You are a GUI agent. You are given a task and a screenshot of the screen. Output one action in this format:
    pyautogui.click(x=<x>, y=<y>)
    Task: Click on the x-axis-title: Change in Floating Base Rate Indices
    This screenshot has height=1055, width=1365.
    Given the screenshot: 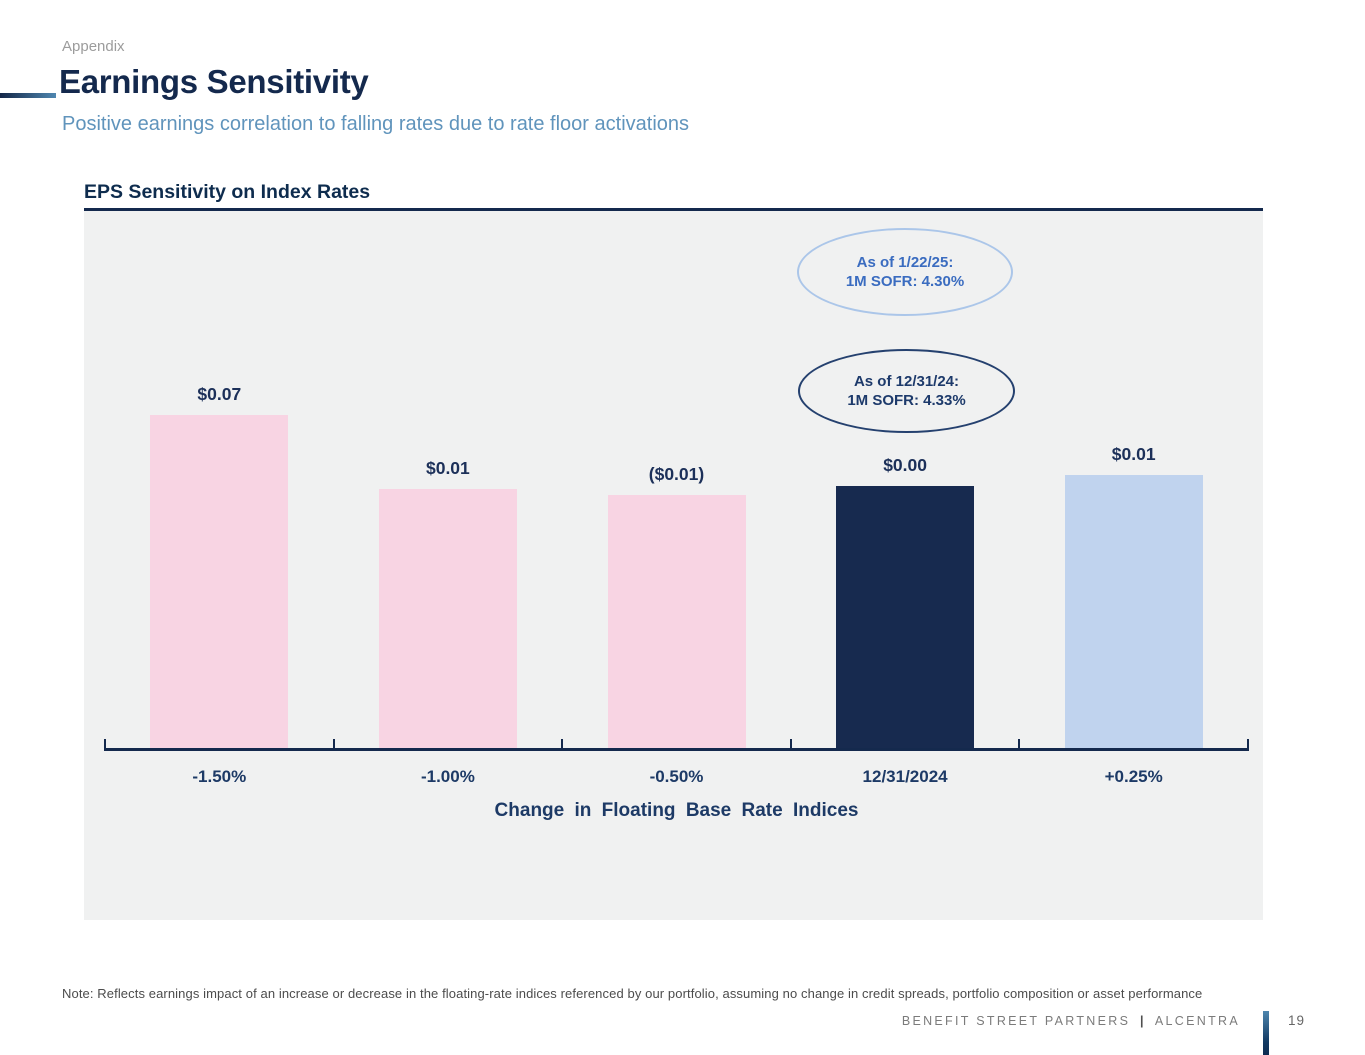 What is the action you would take?
    pyautogui.click(x=676, y=810)
    